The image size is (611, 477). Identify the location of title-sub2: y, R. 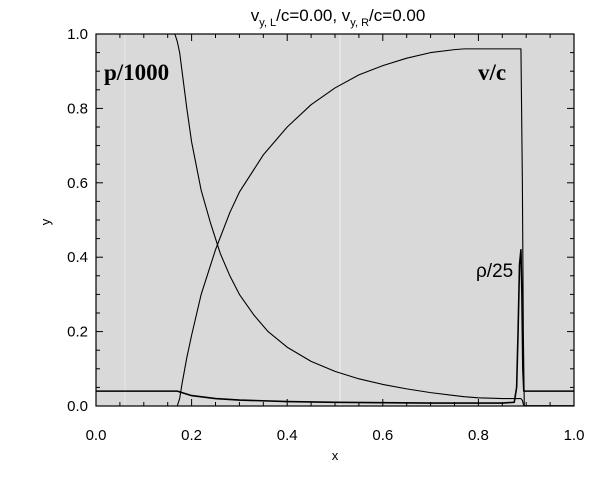
(359, 23).